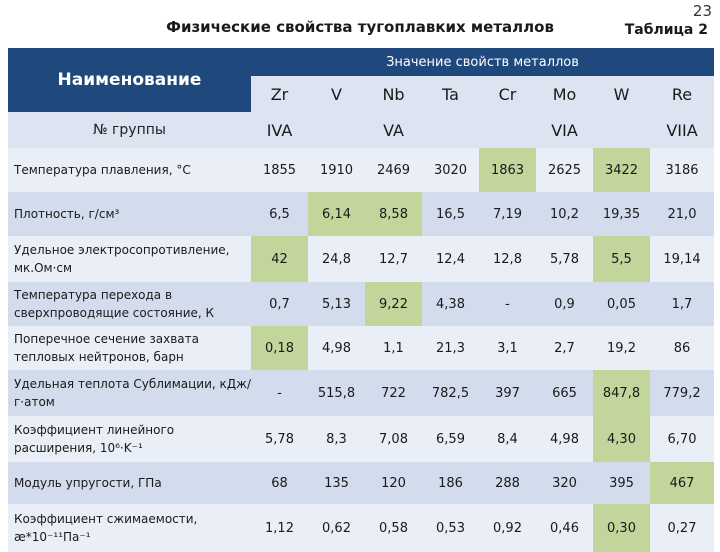 The width and height of the screenshot is (720, 552). I want to click on header-values: Значение свойств металлов, so click(482, 62).